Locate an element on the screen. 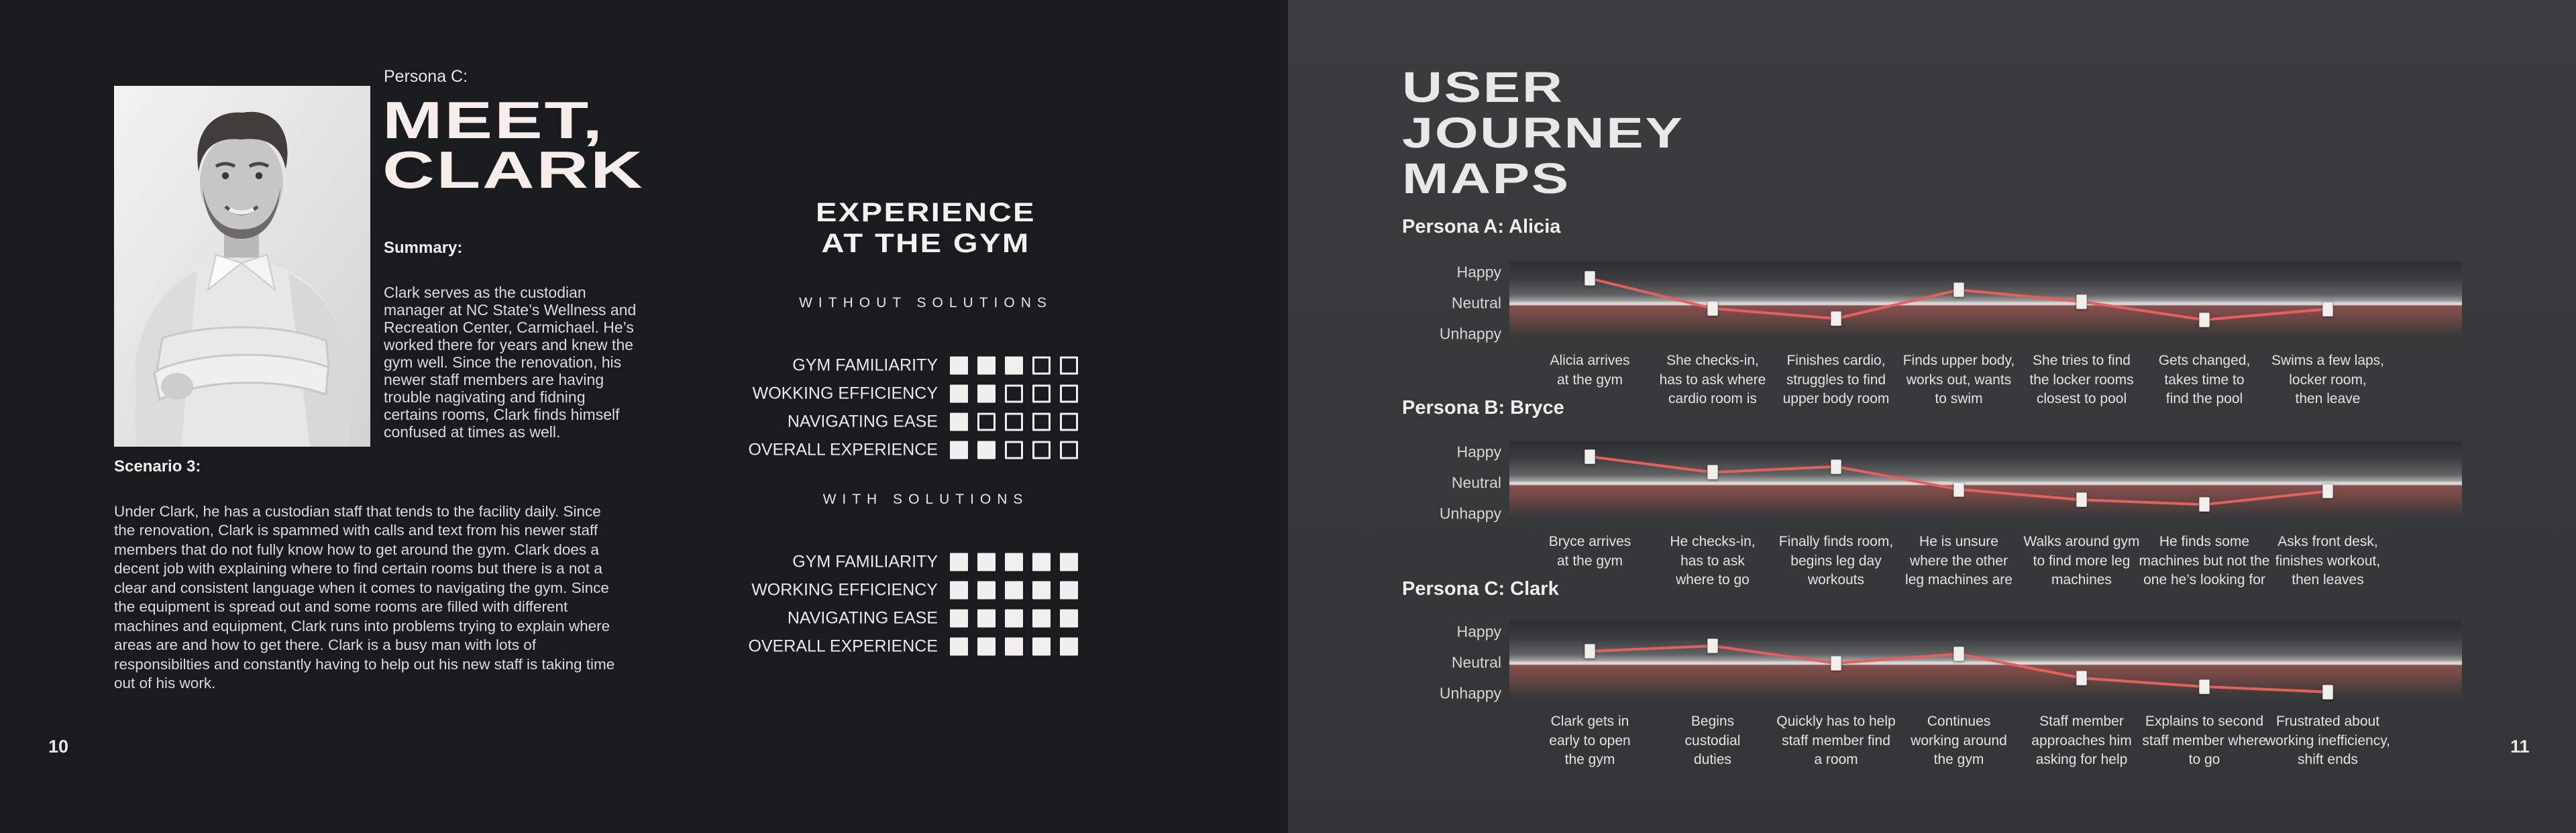  axis-label-neutral: Neutral is located at coordinates (1476, 303).